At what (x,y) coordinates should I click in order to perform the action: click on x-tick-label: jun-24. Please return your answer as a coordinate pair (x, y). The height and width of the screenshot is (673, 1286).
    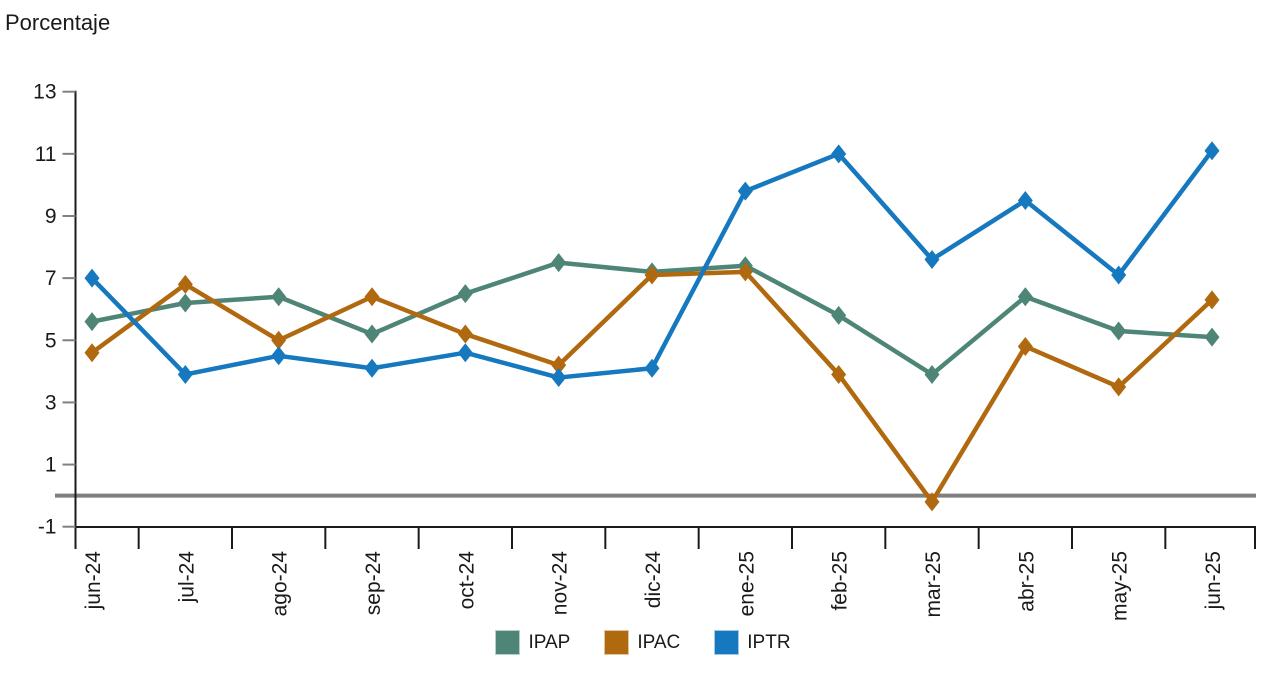
    Looking at the image, I should click on (93, 581).